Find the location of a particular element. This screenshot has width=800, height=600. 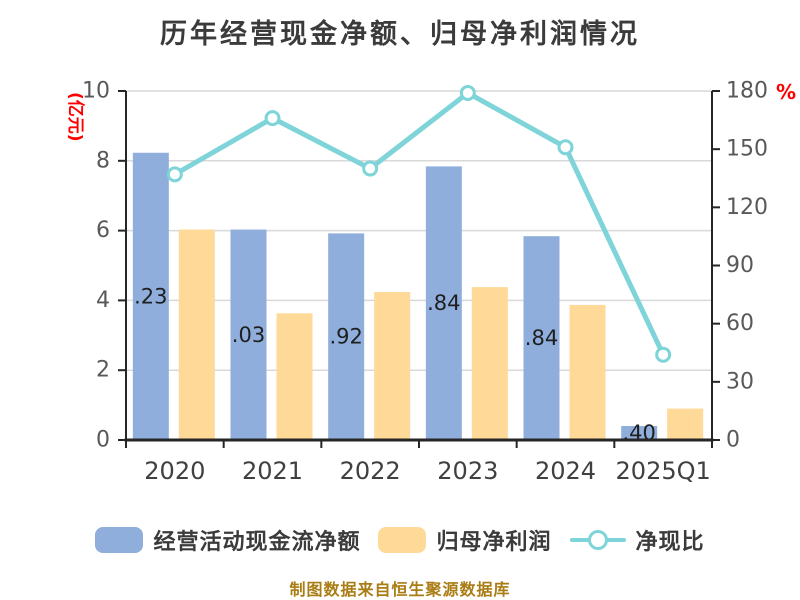

y-axis-left-label: 4 is located at coordinates (103, 300).